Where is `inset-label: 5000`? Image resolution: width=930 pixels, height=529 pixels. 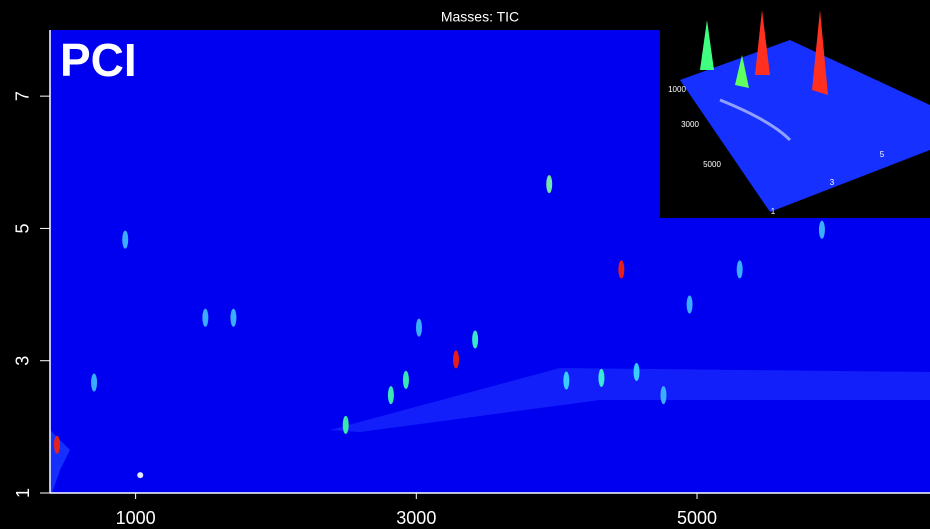 inset-label: 5000 is located at coordinates (712, 164).